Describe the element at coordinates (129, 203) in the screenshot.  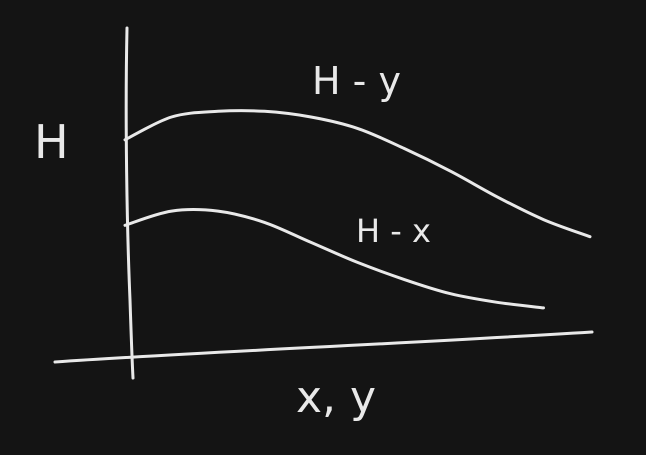
I see `y-axis` at that location.